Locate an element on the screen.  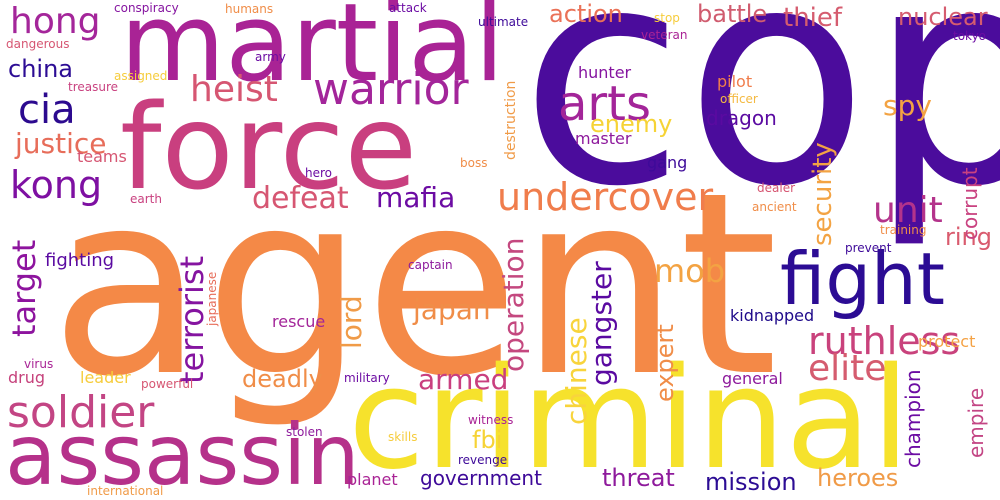
word-fbi: fbi is located at coordinates (487, 440).